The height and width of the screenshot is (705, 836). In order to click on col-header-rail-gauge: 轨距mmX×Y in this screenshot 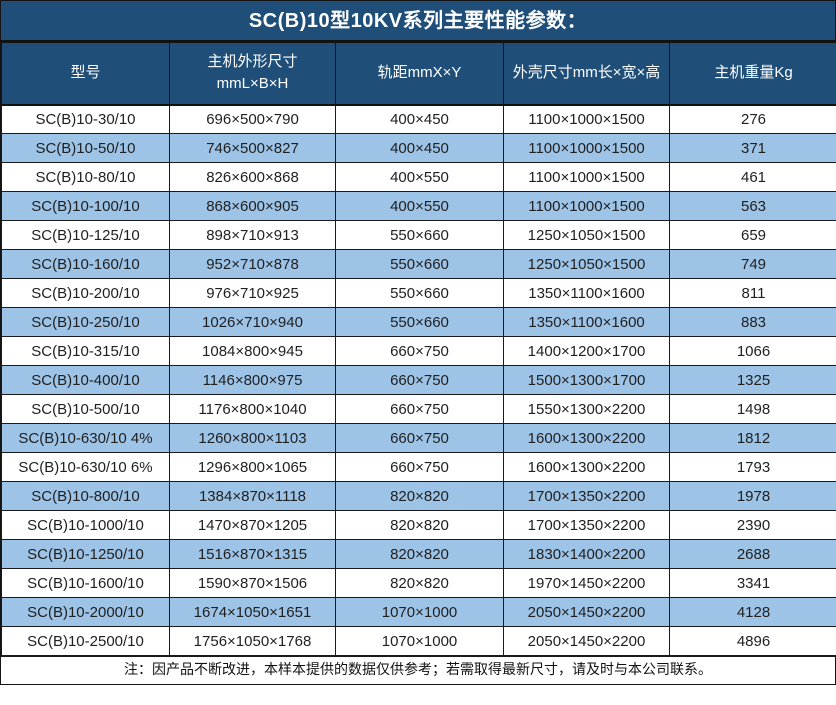, I will do `click(419, 74)`.